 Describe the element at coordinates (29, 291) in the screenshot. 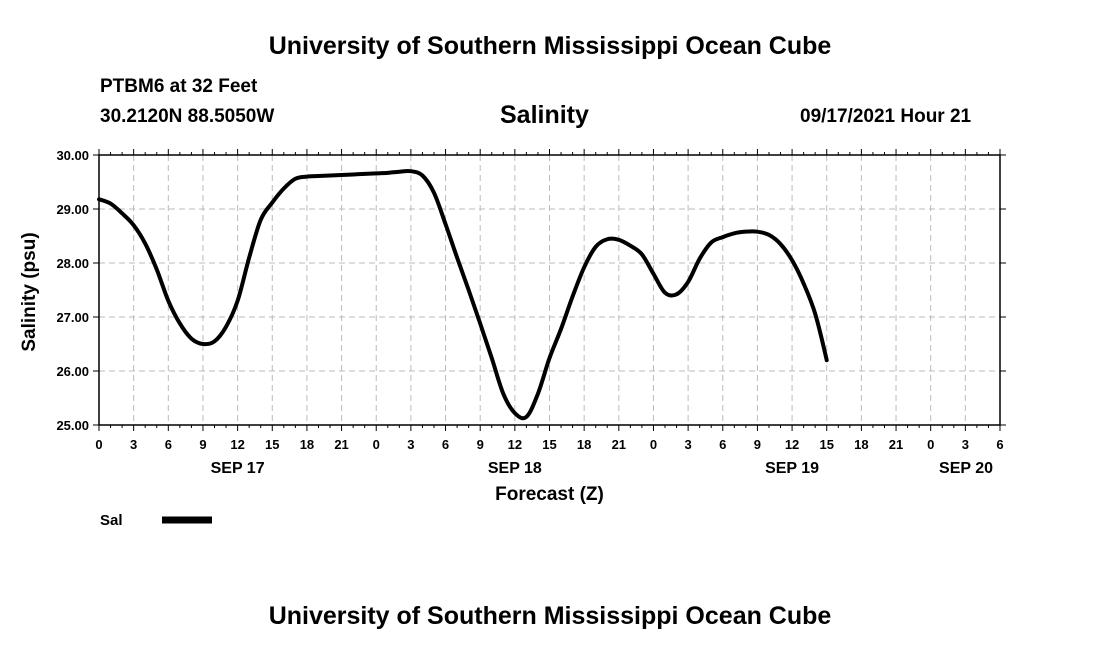

I see `y-axis-title: Salinity (psu)` at that location.